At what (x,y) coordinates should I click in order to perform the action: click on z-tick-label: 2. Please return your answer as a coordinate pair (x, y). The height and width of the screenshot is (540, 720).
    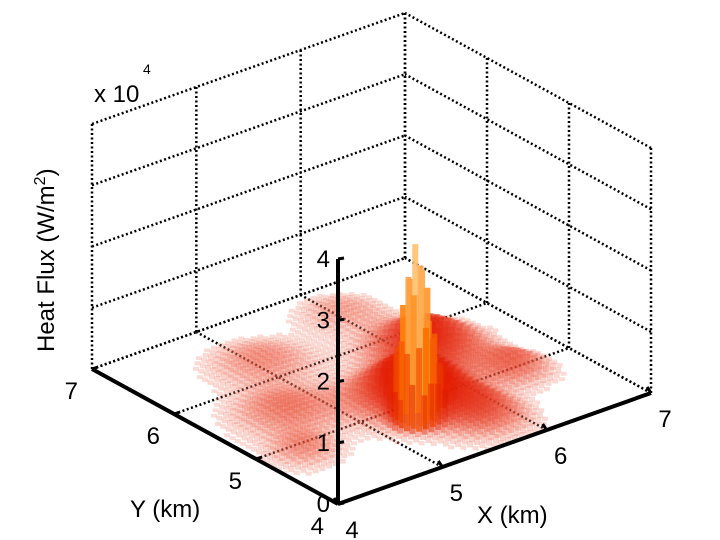
    Looking at the image, I should click on (323, 382).